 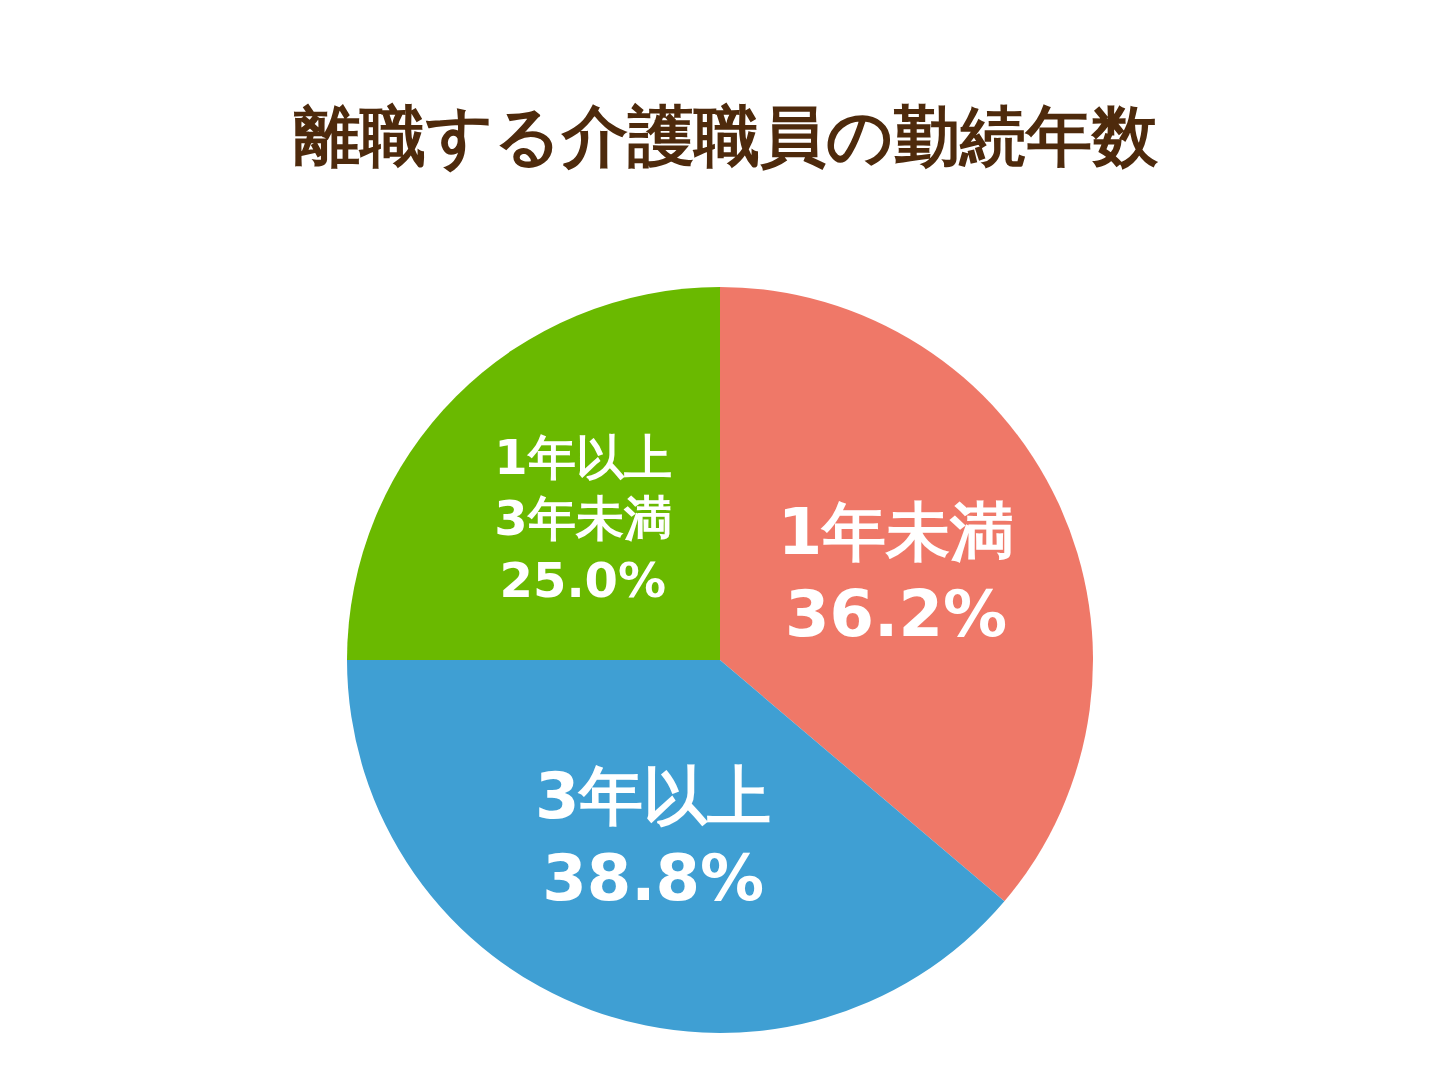 What do you see at coordinates (726, 137) in the screenshot?
I see `chart-title: 離職する介護職員の勤続年数` at bounding box center [726, 137].